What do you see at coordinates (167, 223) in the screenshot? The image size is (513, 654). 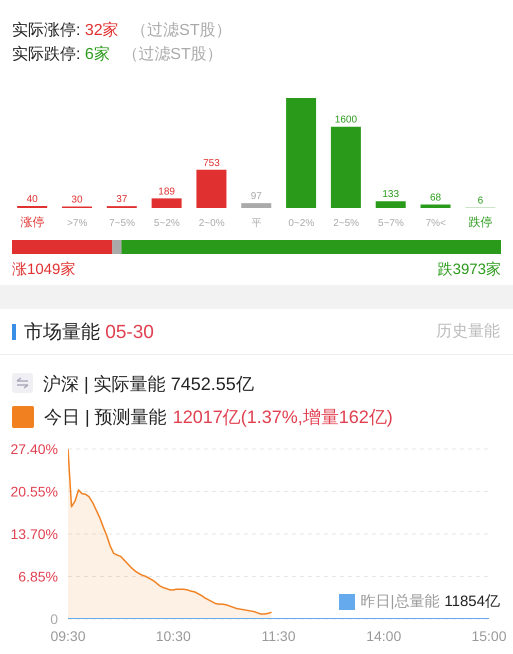 I see `x-tick-label: 5~2%` at bounding box center [167, 223].